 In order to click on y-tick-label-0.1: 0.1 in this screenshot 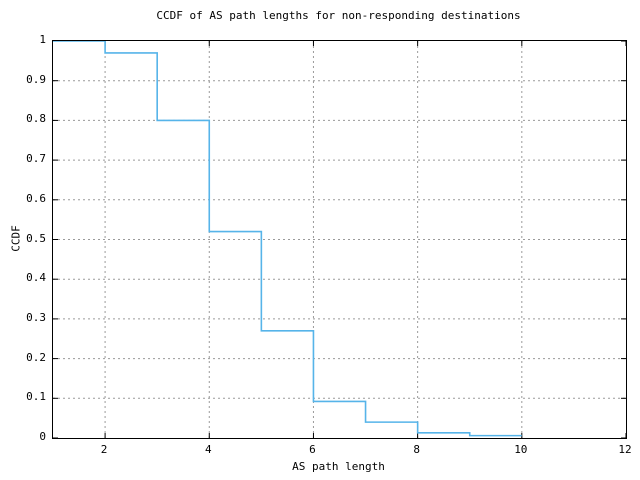, I will do `click(36, 397)`.